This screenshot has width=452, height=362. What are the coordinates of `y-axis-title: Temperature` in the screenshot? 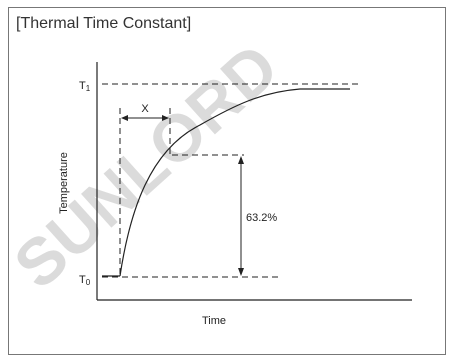 It's located at (64, 183).